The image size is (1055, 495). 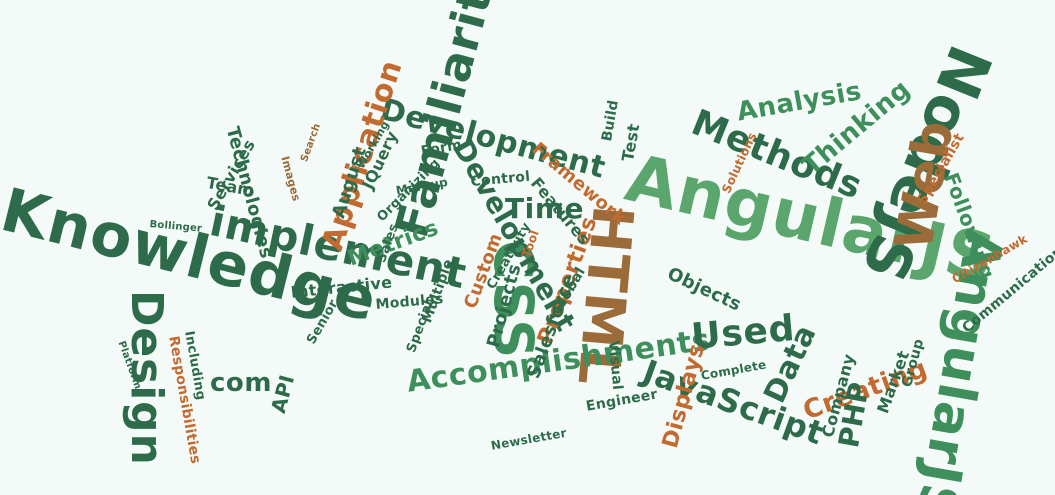 What do you see at coordinates (615, 365) in the screenshot?
I see `word-visual: Visual` at bounding box center [615, 365].